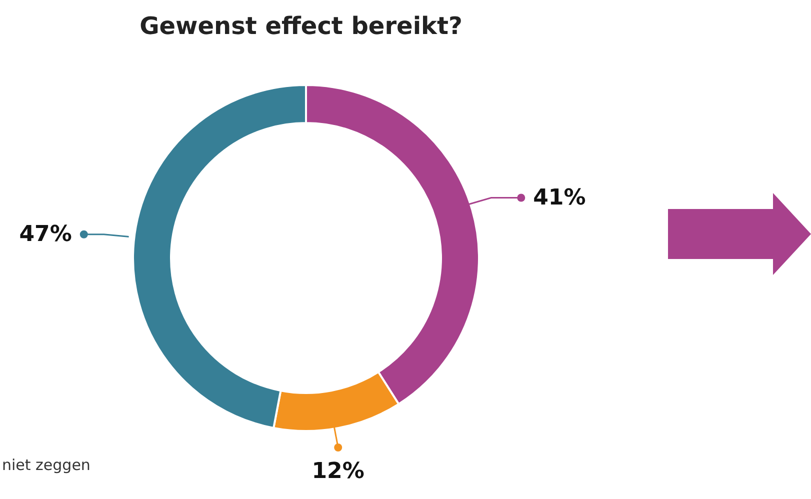 The width and height of the screenshot is (811, 499). I want to click on data-label: 47%, so click(45, 234).